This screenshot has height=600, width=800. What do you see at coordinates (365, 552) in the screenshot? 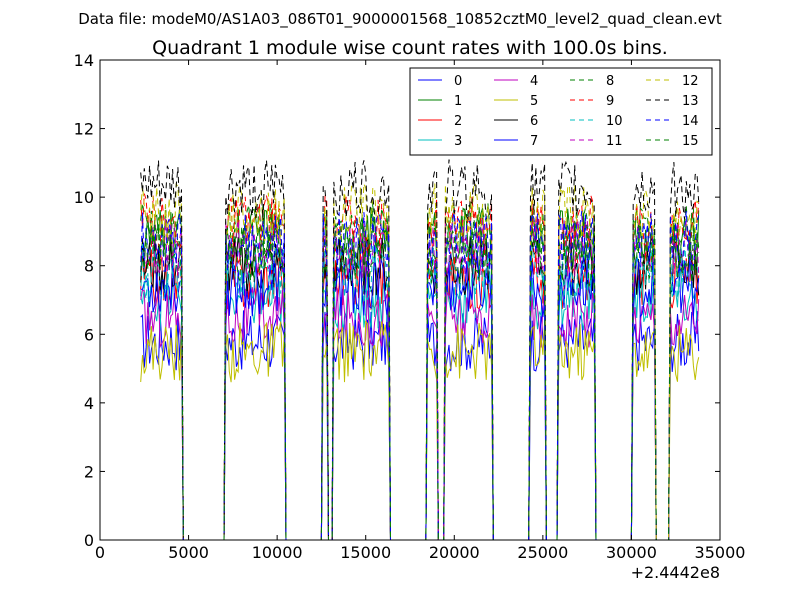
I see `x-tick-label: 15000` at bounding box center [365, 552].